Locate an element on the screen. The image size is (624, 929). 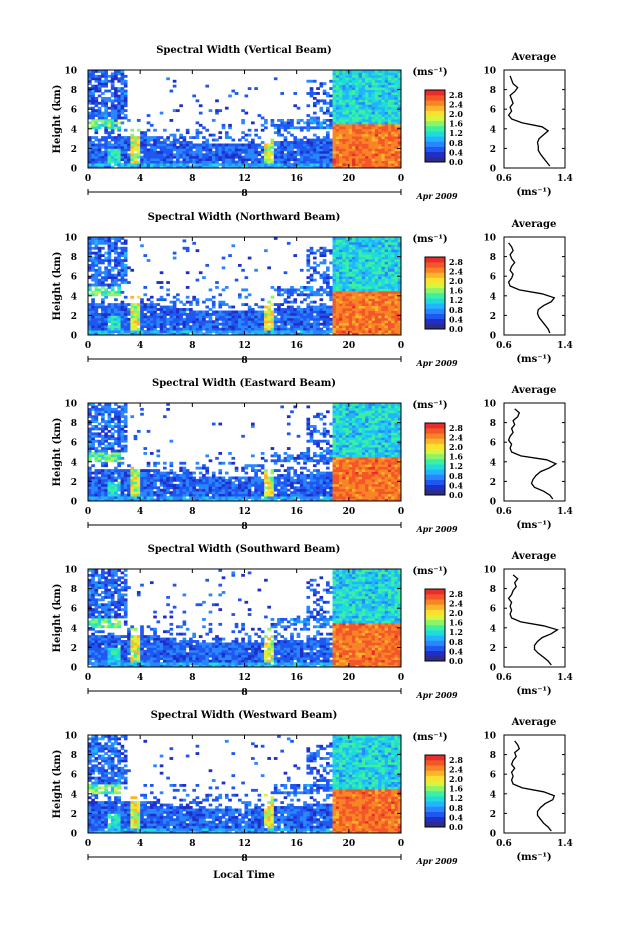
colorbar-segment is located at coordinates (435, 103).